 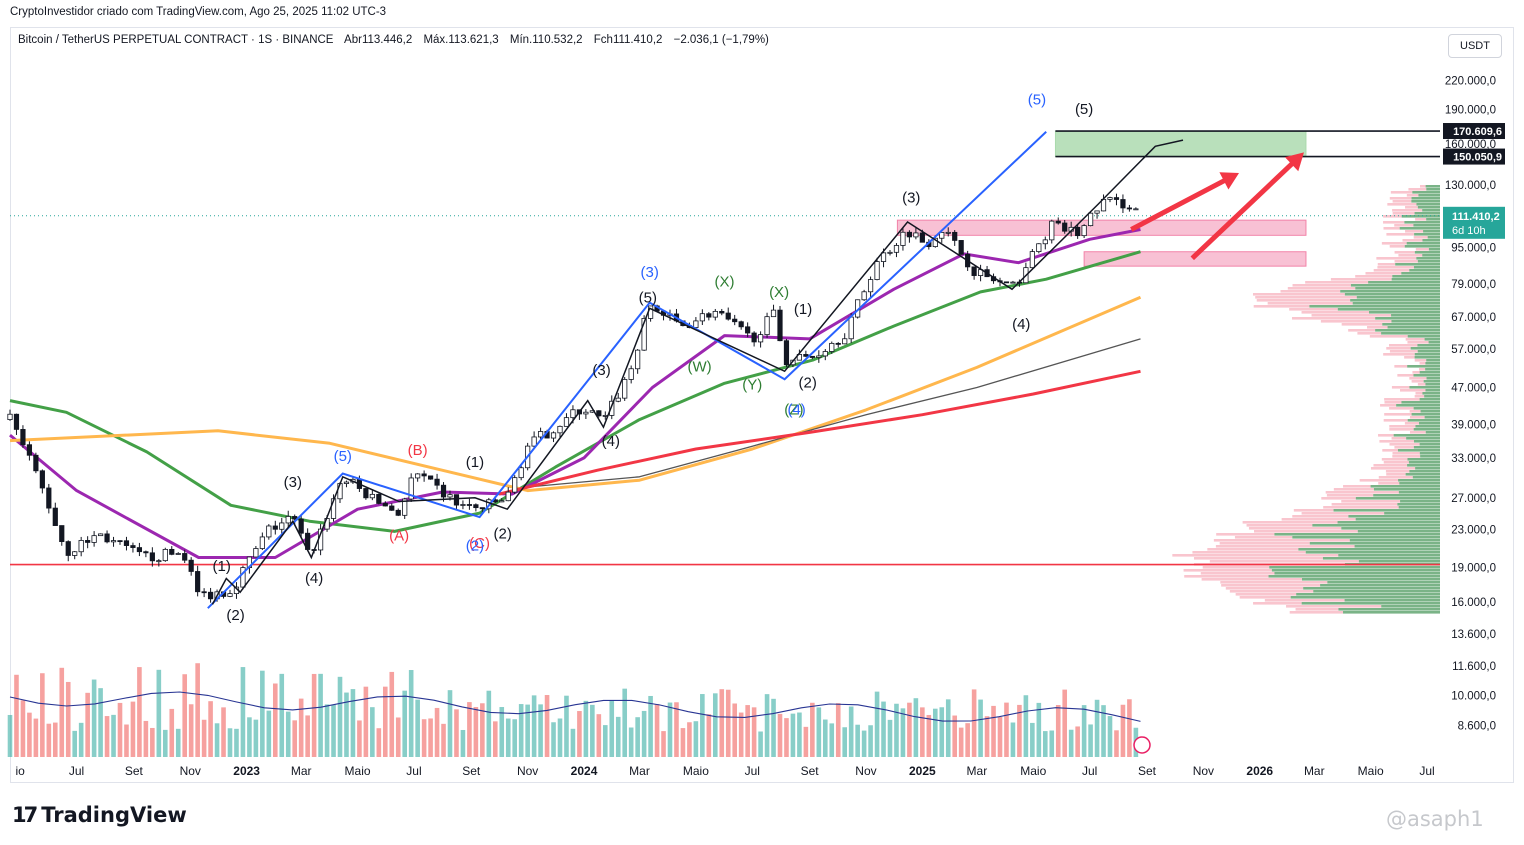 I want to click on tradingview-logo: 17 TradingView, so click(x=99, y=815).